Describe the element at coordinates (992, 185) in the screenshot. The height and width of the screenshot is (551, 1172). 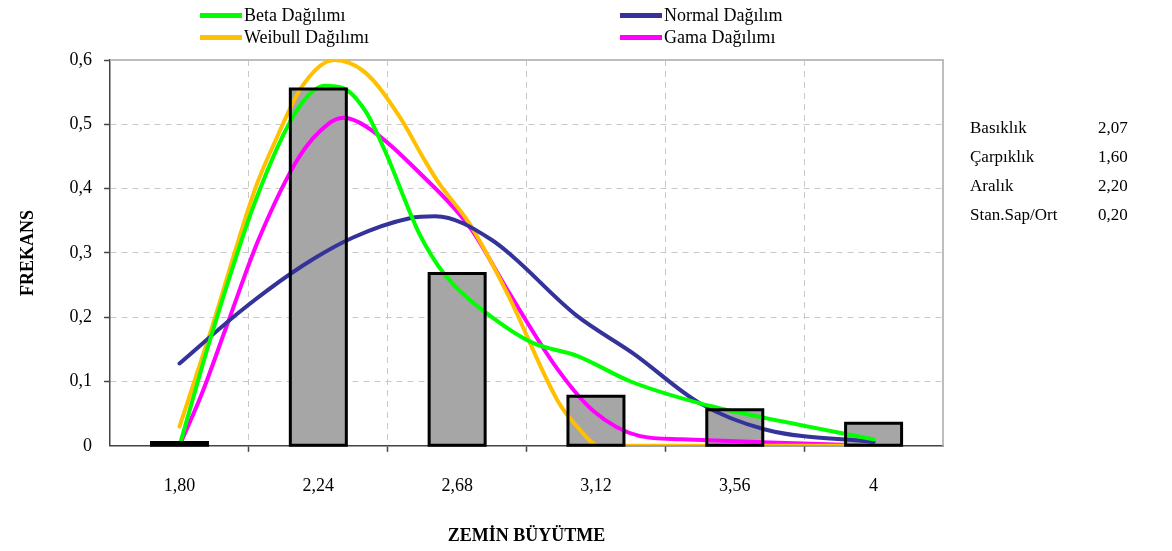
I see `text: Aralık` at that location.